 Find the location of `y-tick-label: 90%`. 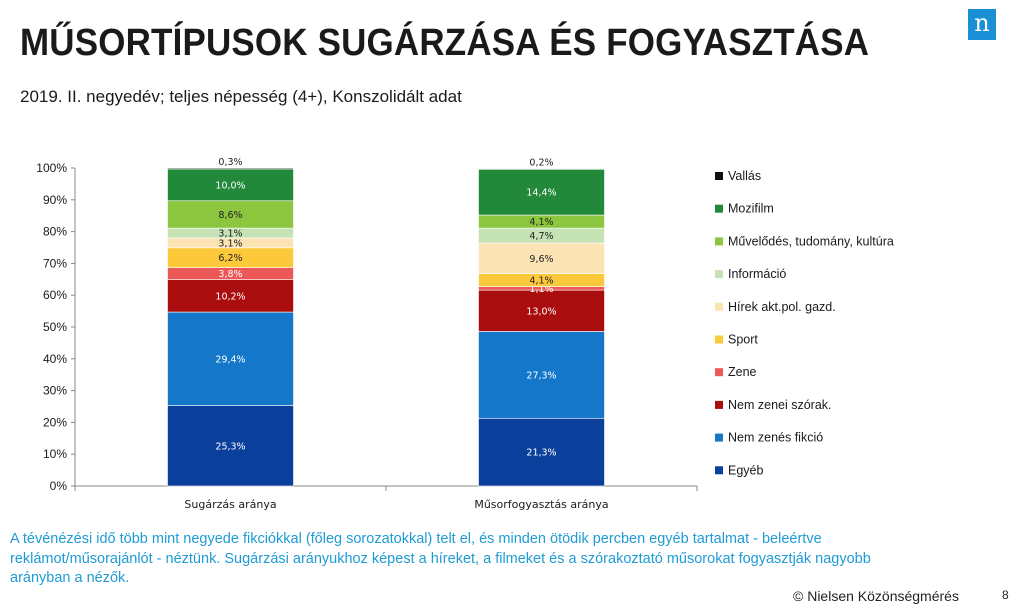

y-tick-label: 90% is located at coordinates (55, 200).